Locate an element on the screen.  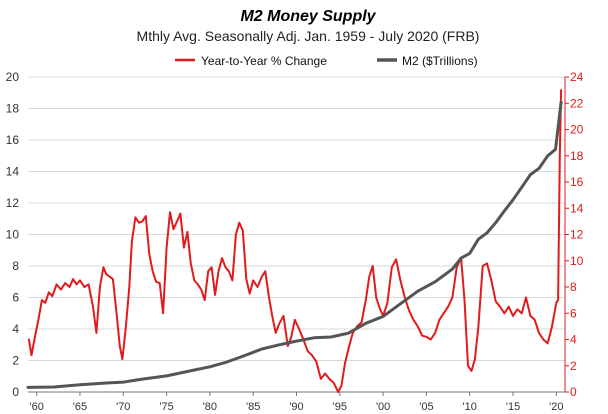
x-tick-label: '85 is located at coordinates (253, 407).